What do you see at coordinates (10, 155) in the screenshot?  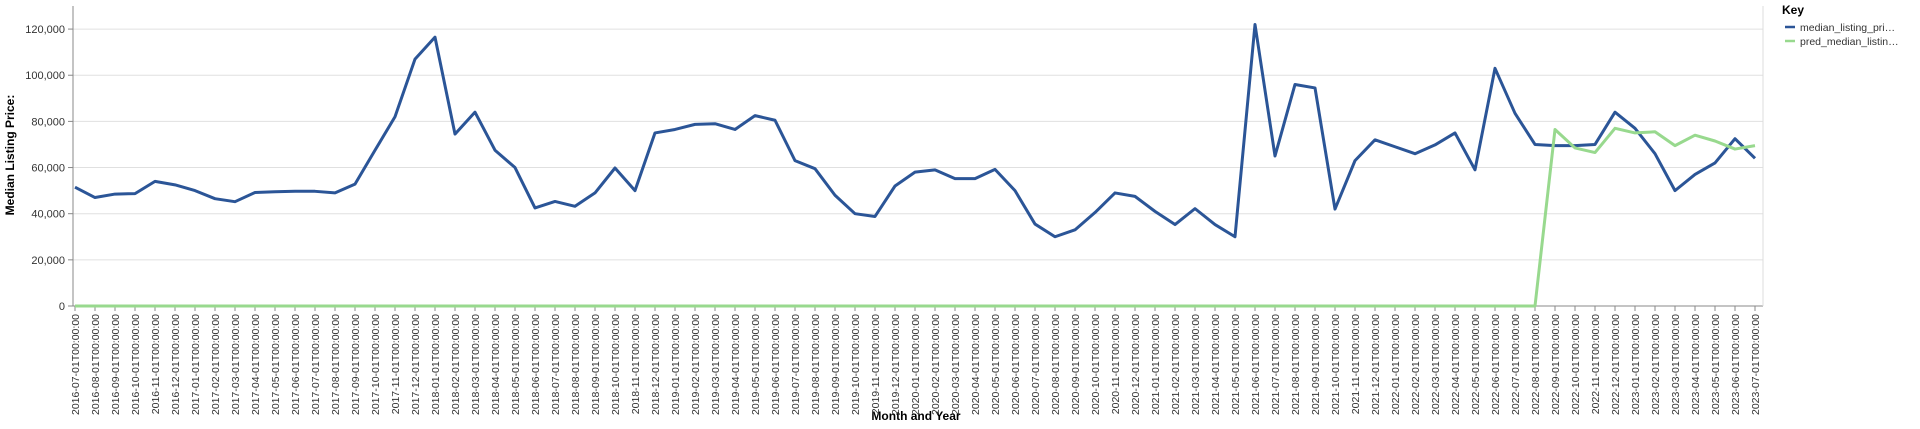 I see `y-axis-title: Median Listing Price:` at bounding box center [10, 155].